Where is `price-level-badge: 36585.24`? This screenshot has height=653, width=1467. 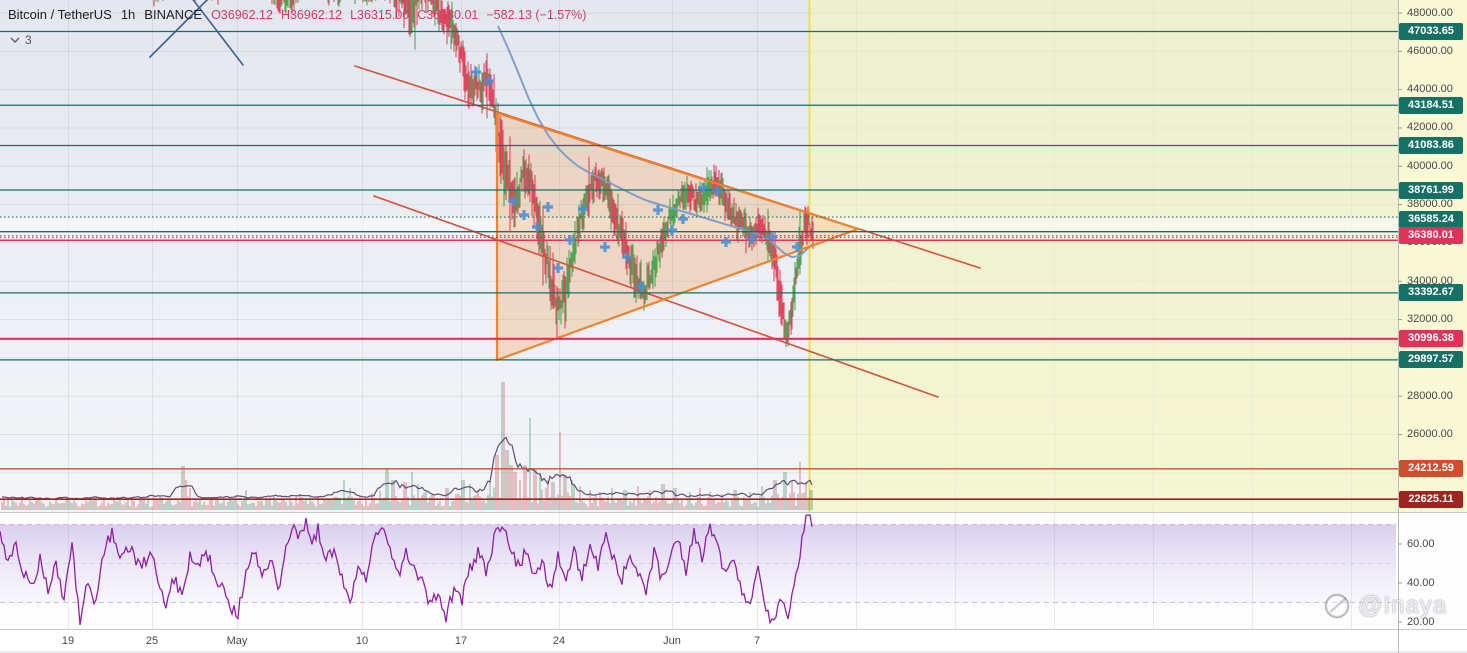
price-level-badge: 36585.24 is located at coordinates (1431, 219).